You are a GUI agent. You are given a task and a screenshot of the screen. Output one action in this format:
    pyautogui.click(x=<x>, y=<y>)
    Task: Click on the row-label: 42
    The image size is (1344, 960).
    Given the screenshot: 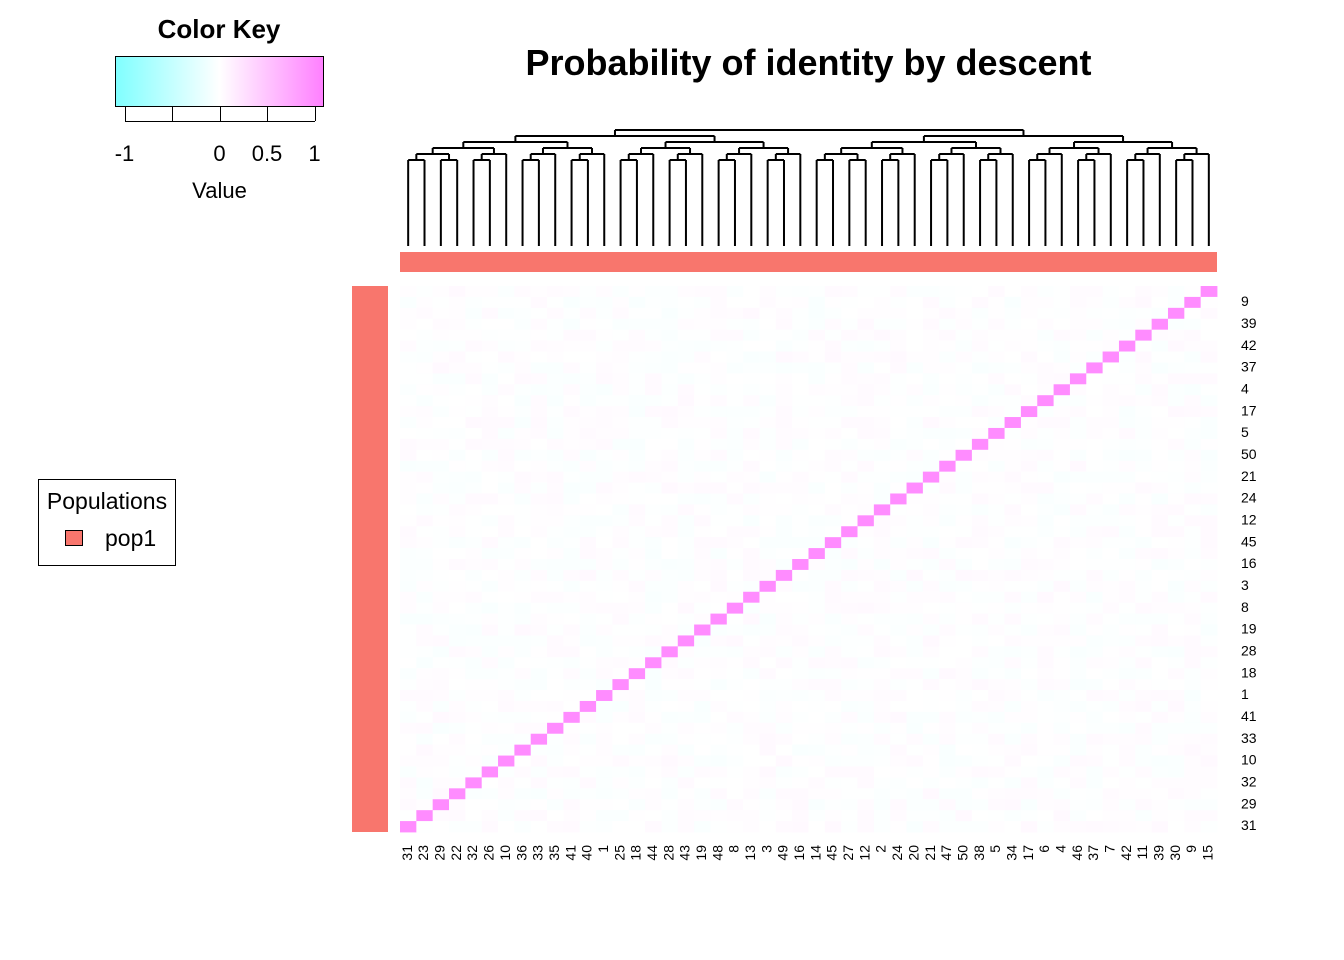 What is the action you would take?
    pyautogui.click(x=1249, y=345)
    